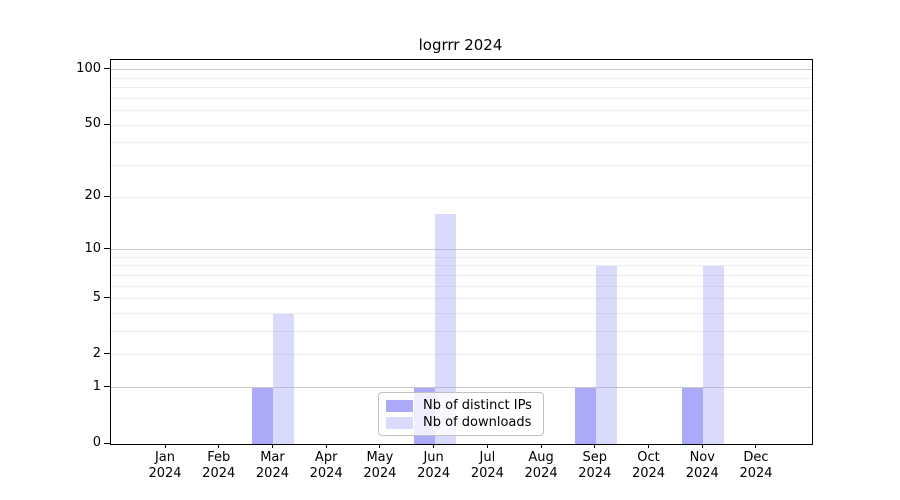  I want to click on x-tick-label: Oct 2024, so click(649, 466).